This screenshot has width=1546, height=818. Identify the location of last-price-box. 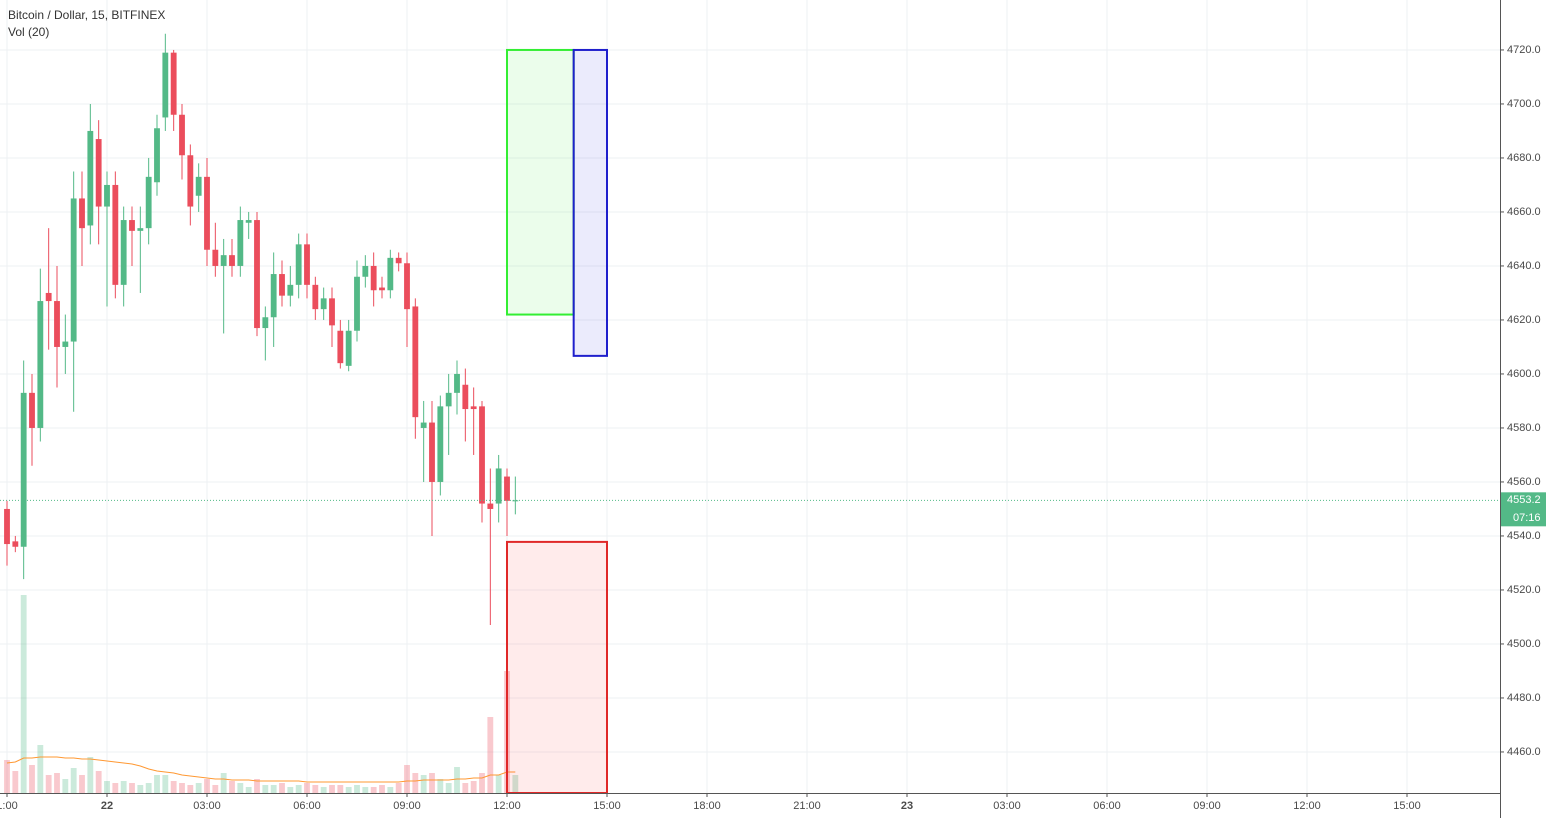
(1523, 509).